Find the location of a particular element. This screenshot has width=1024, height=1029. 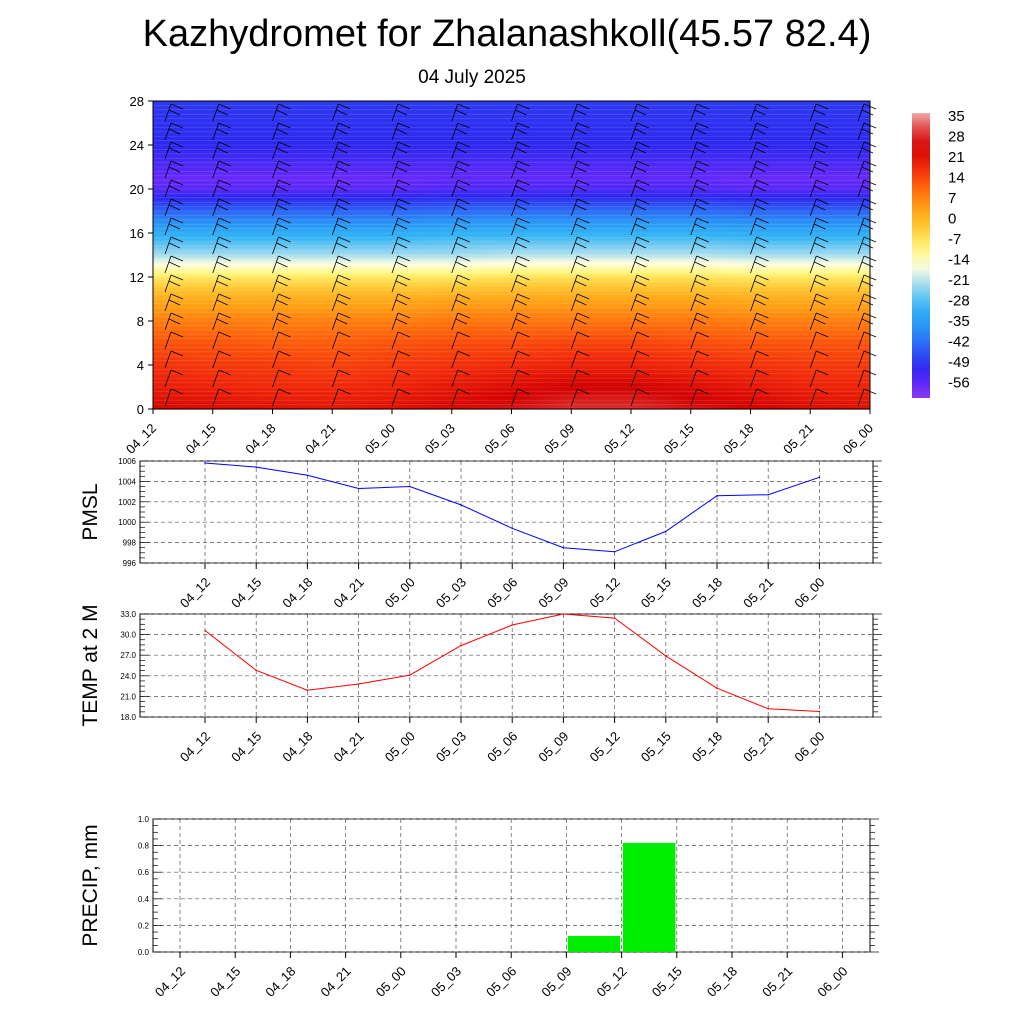

x-tick-label: 06_00 is located at coordinates (809, 747).